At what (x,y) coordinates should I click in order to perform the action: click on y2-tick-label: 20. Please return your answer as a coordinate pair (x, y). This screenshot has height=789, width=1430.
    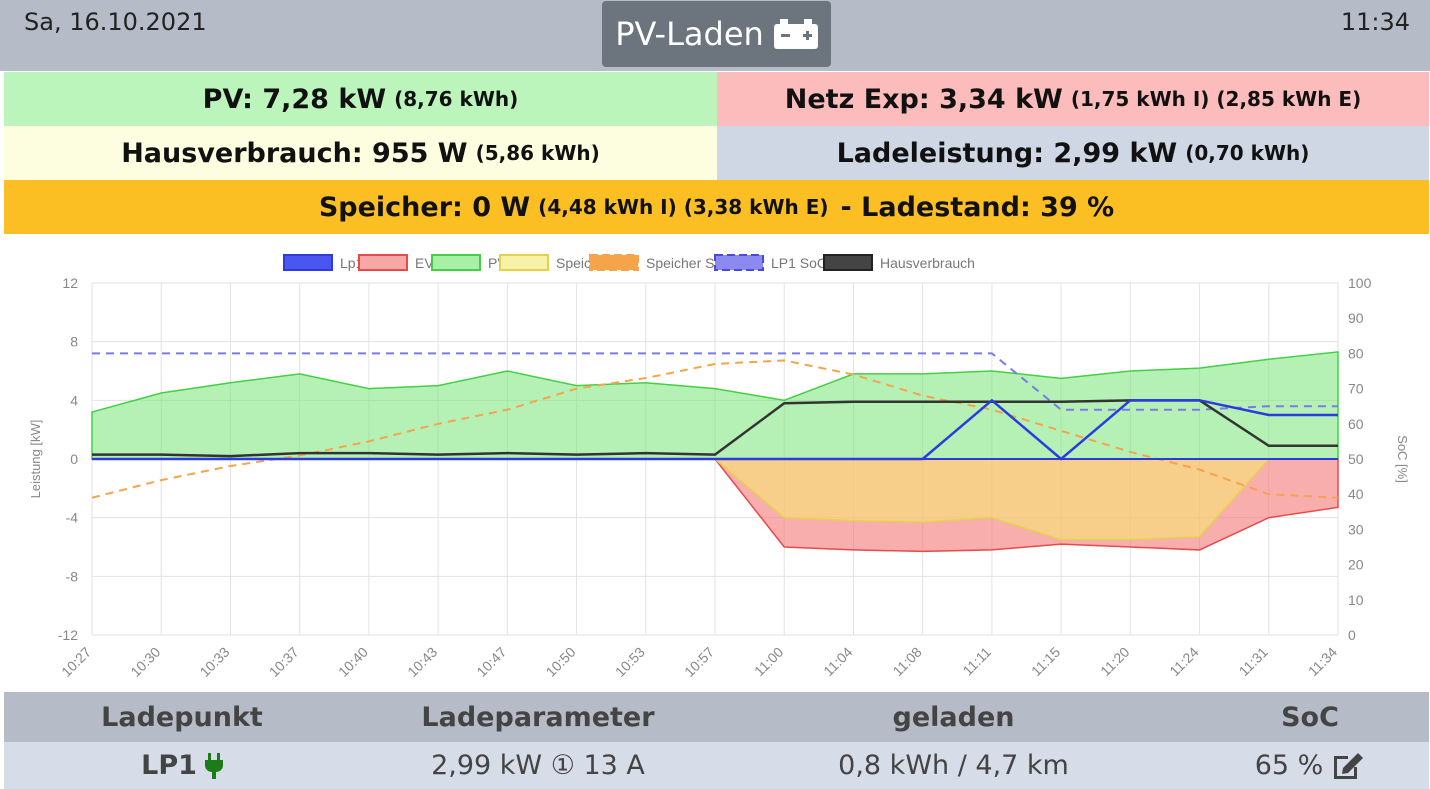
    Looking at the image, I should click on (1356, 565).